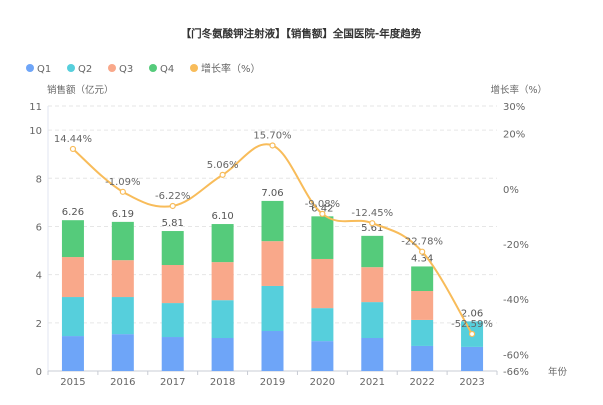 The image size is (603, 405). What do you see at coordinates (272, 351) in the screenshot?
I see `bar-q1-2019` at bounding box center [272, 351].